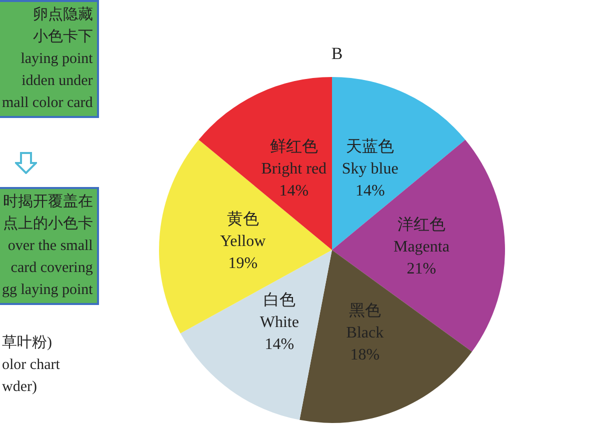 The height and width of the screenshot is (432, 610). What do you see at coordinates (421, 236) in the screenshot?
I see `slice-label: 洋红色 Magenta` at bounding box center [421, 236].